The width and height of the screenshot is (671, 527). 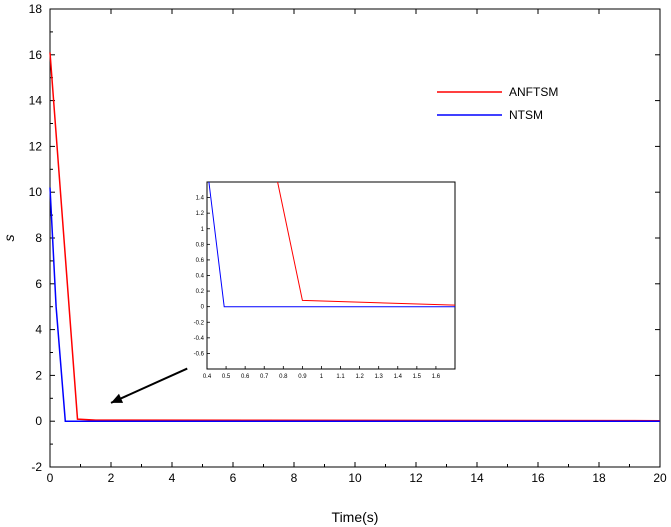 What do you see at coordinates (36, 9) in the screenshot?
I see `y-tick-label: 18` at bounding box center [36, 9].